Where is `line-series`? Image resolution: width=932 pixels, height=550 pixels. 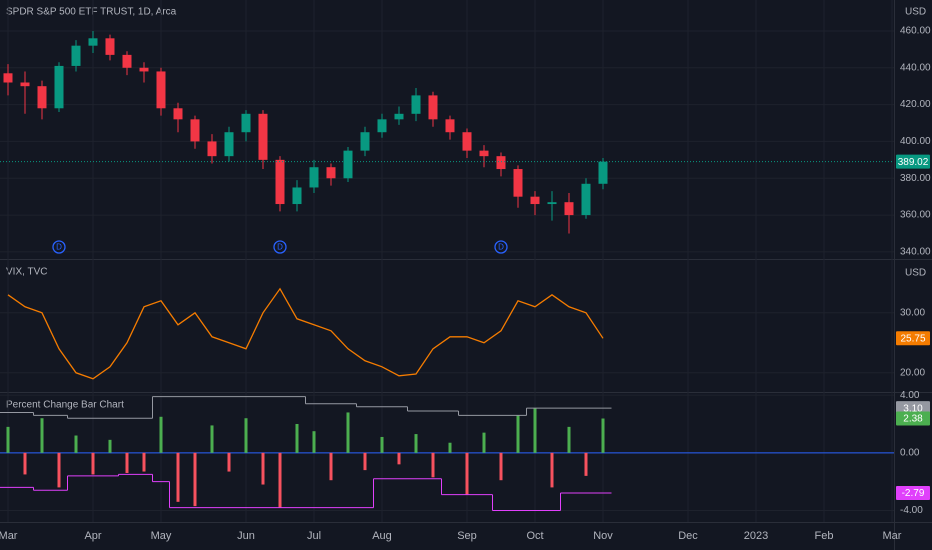 line-series is located at coordinates (305, 333).